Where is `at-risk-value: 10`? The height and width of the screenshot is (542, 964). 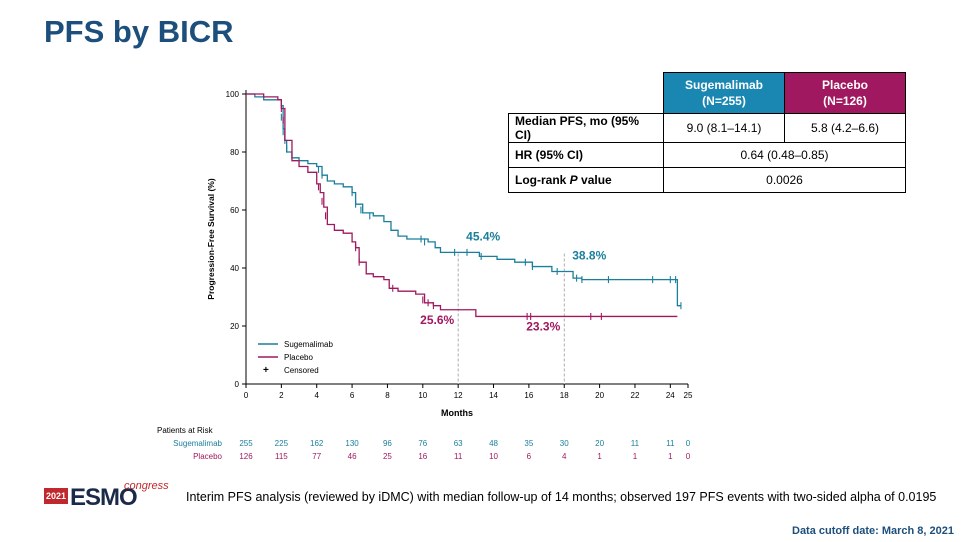 at-risk-value: 10 is located at coordinates (493, 456).